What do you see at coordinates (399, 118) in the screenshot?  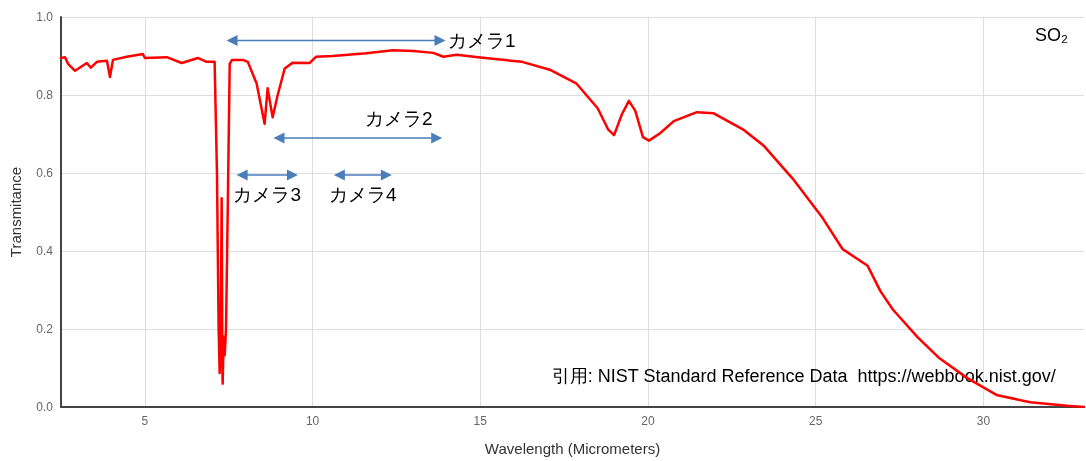 I see `series-label: カメラ2` at bounding box center [399, 118].